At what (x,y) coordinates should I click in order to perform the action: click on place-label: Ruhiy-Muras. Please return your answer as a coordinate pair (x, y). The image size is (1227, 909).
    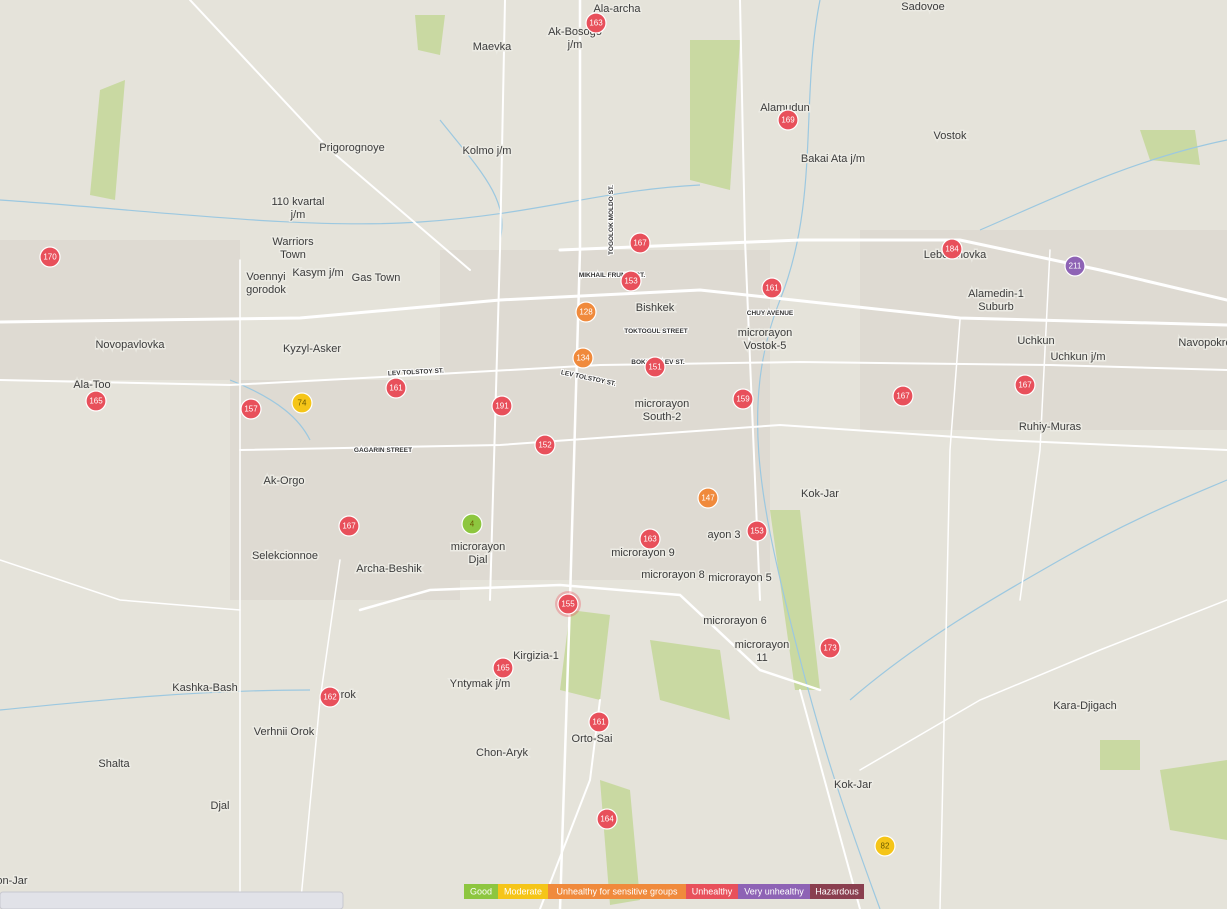
    Looking at the image, I should click on (1050, 427).